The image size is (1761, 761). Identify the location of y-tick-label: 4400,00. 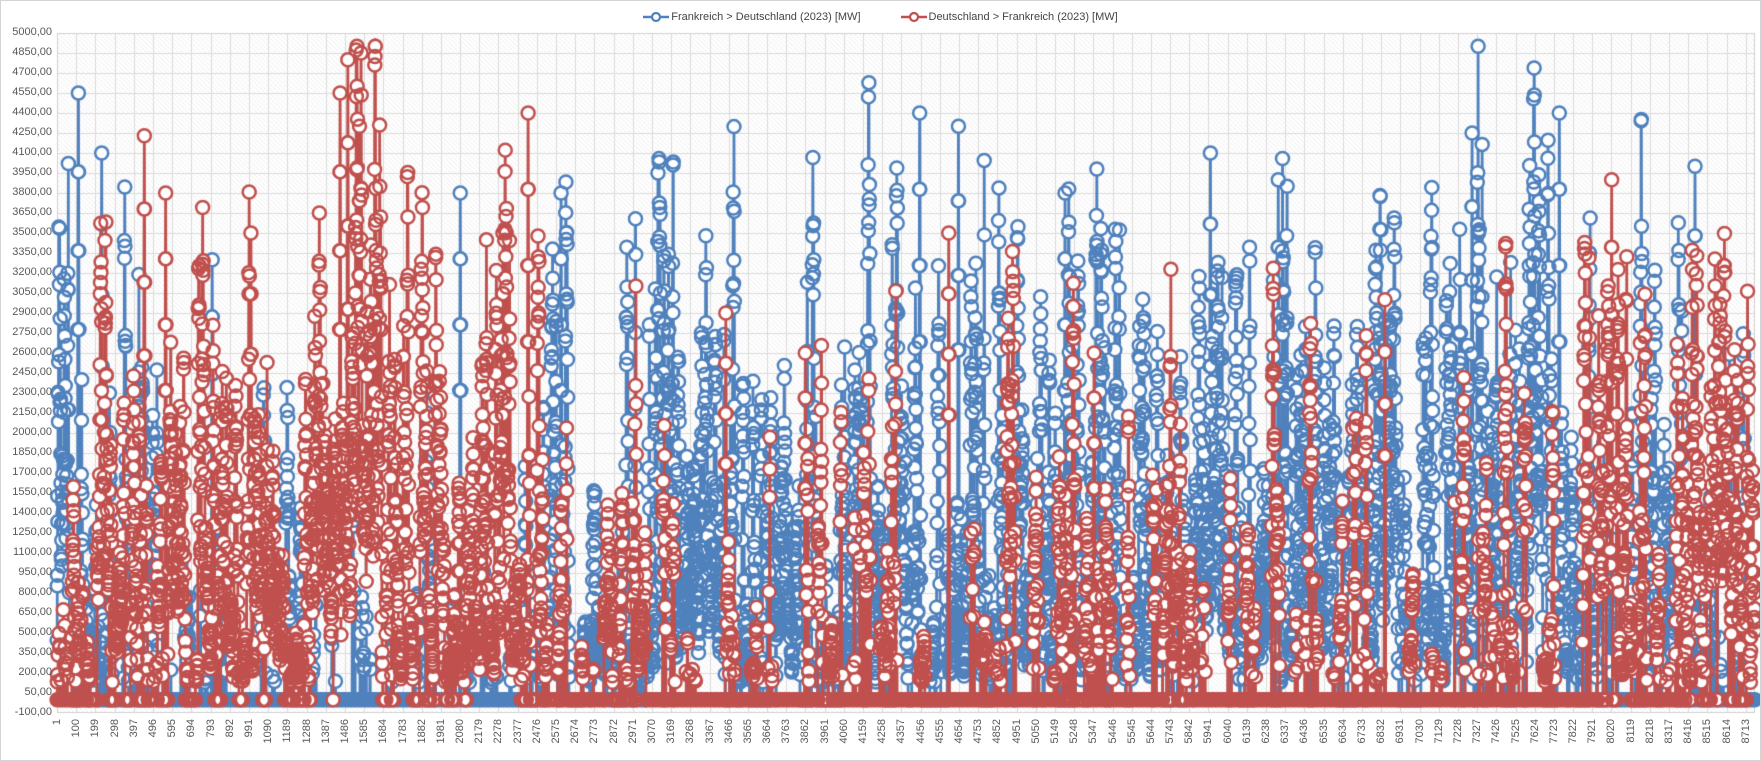
(32, 112).